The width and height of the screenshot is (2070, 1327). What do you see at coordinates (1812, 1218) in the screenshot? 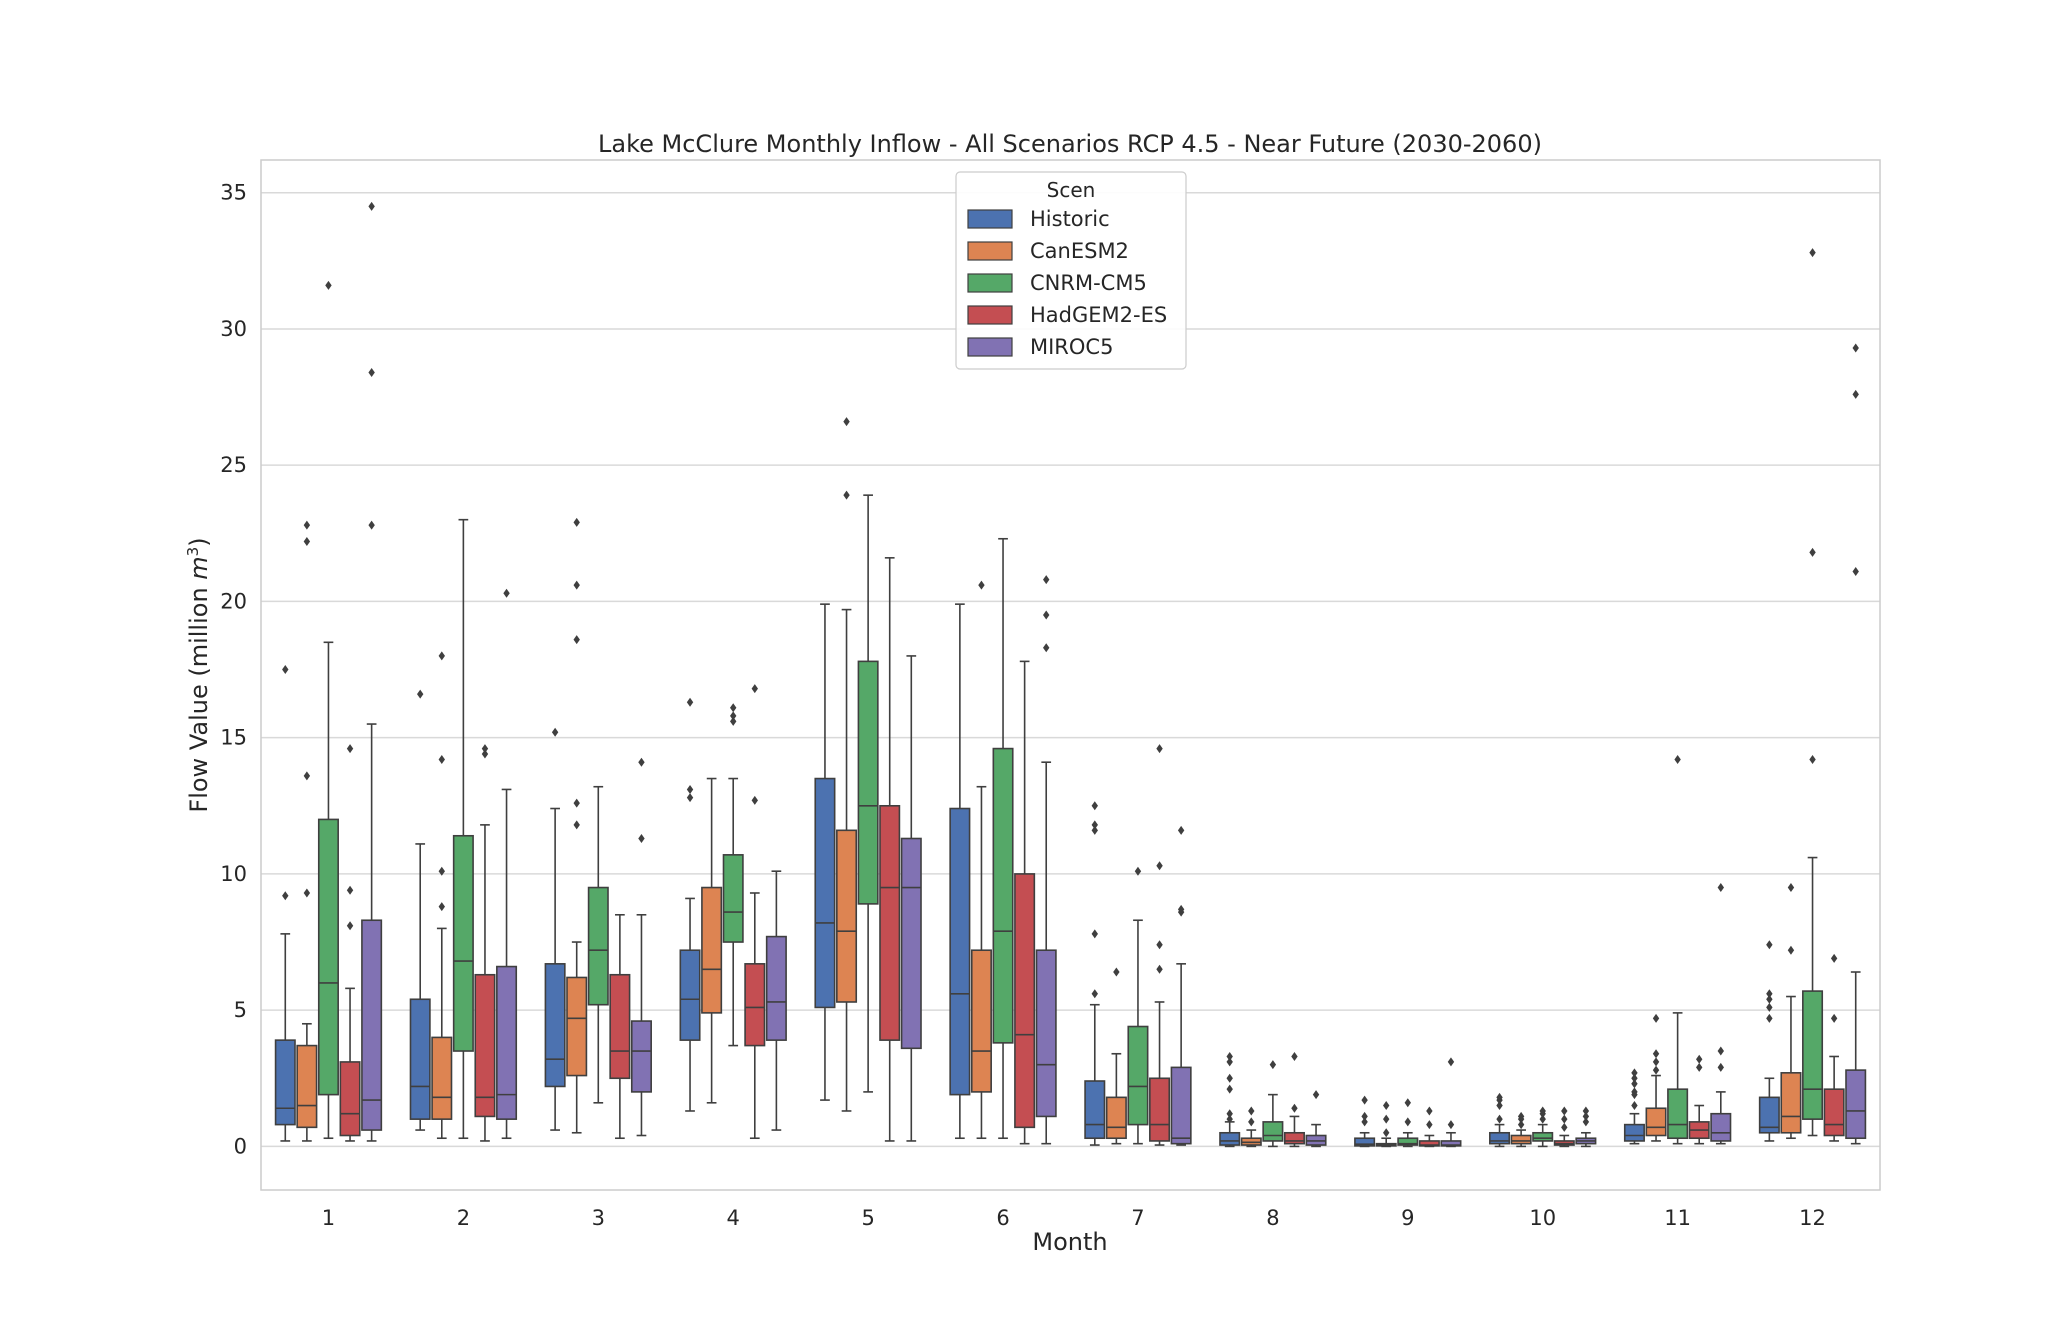
I see `x-tick-label: 12` at bounding box center [1812, 1218].